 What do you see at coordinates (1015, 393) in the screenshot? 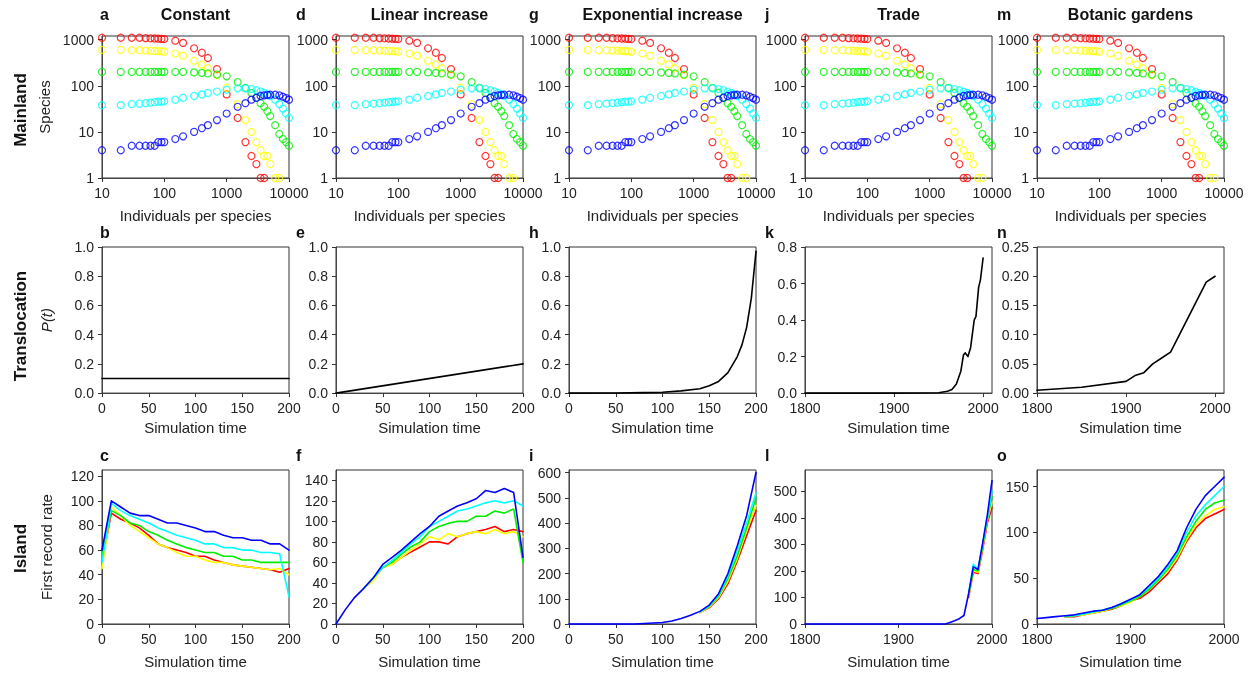
I see `y-tick-label: 0.00` at bounding box center [1015, 393].